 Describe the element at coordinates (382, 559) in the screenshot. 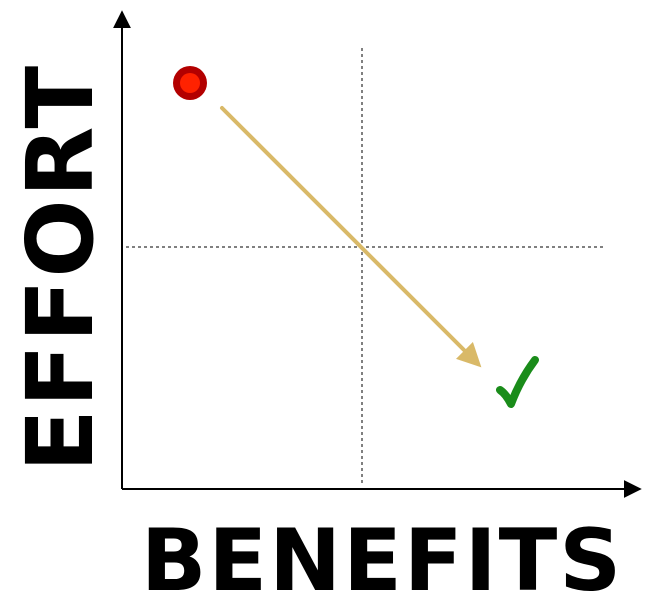

I see `x-axis-label: BENEFITS` at that location.